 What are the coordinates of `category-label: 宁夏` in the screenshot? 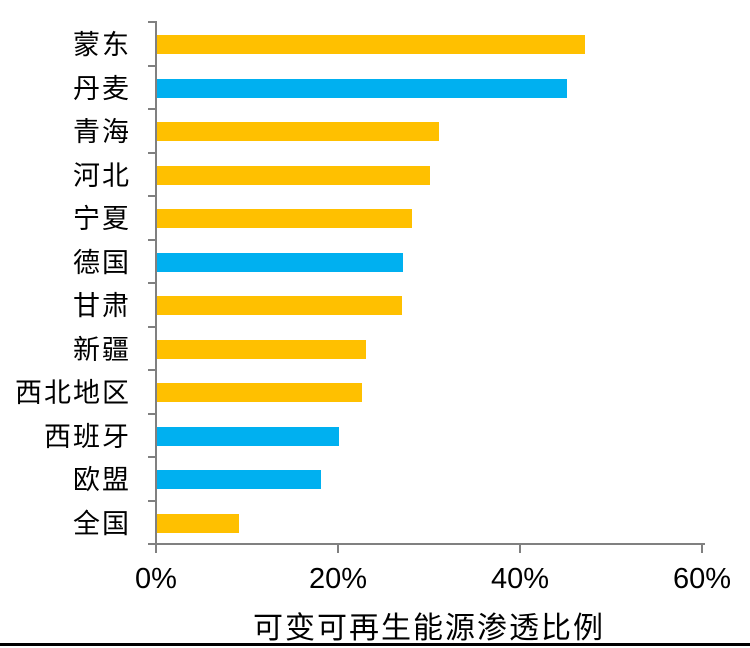 It's located at (102, 220).